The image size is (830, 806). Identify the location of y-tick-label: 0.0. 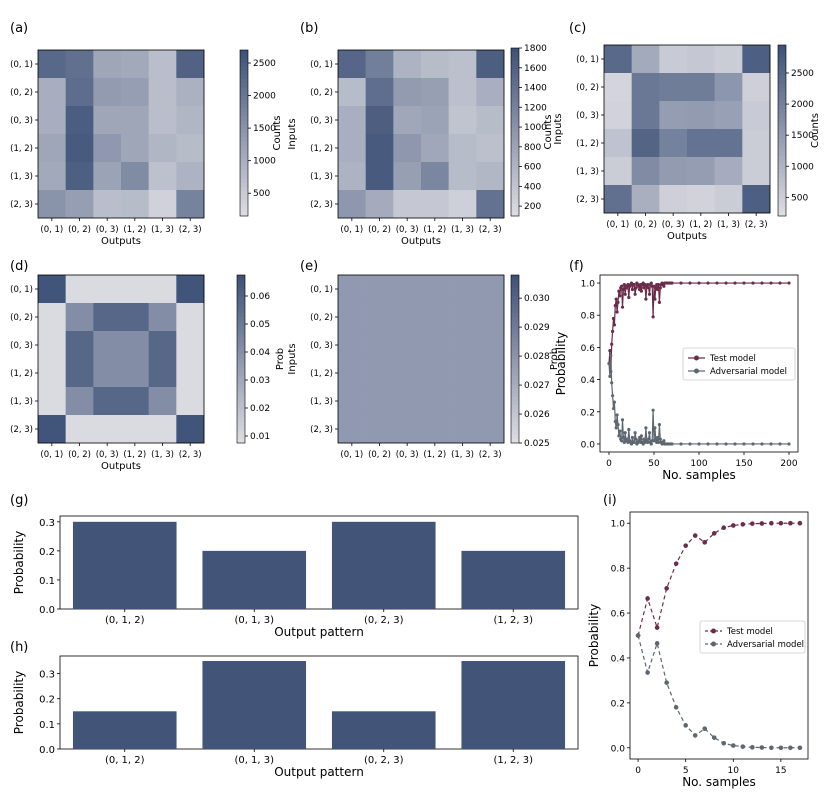
(47, 750).